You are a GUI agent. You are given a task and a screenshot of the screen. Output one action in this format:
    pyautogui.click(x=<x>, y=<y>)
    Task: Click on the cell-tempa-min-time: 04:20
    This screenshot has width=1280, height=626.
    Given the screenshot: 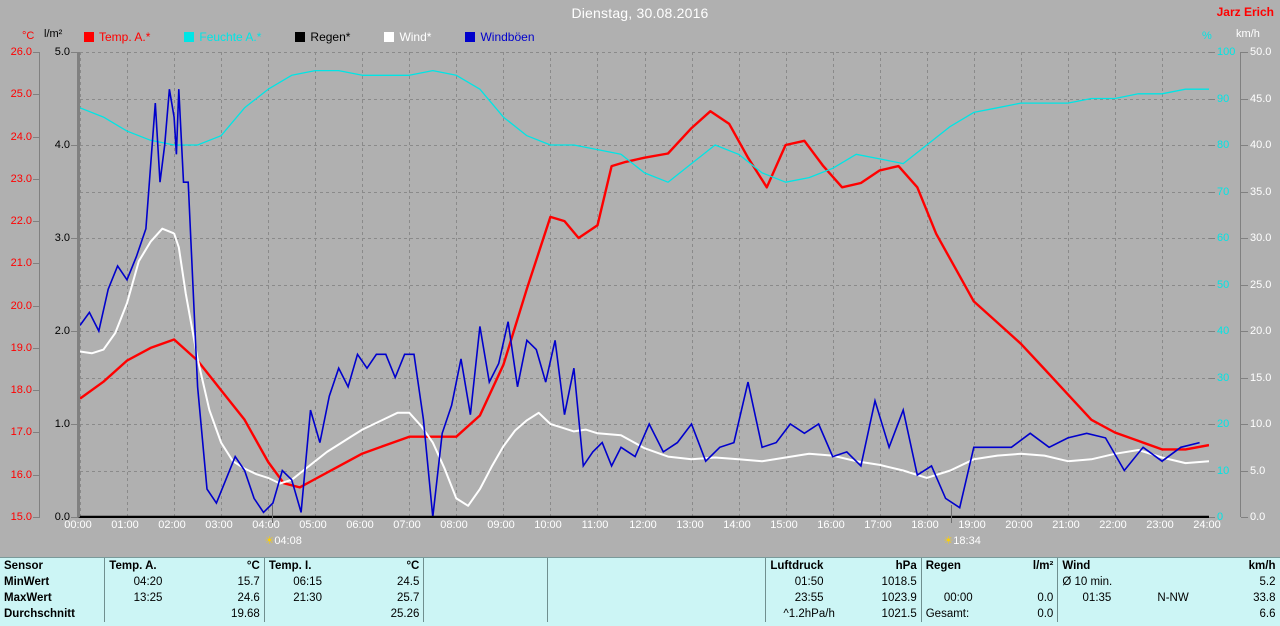 What is the action you would take?
    pyautogui.click(x=147, y=582)
    